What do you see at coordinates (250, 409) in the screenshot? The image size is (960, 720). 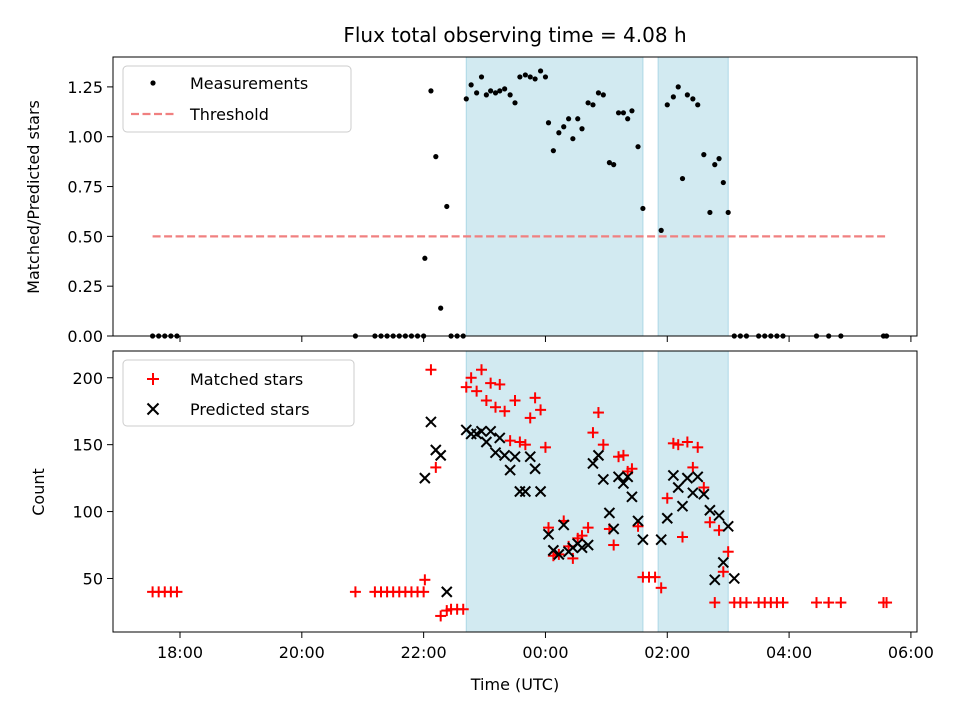 I see `legend-predicted-label: Predicted stars` at bounding box center [250, 409].